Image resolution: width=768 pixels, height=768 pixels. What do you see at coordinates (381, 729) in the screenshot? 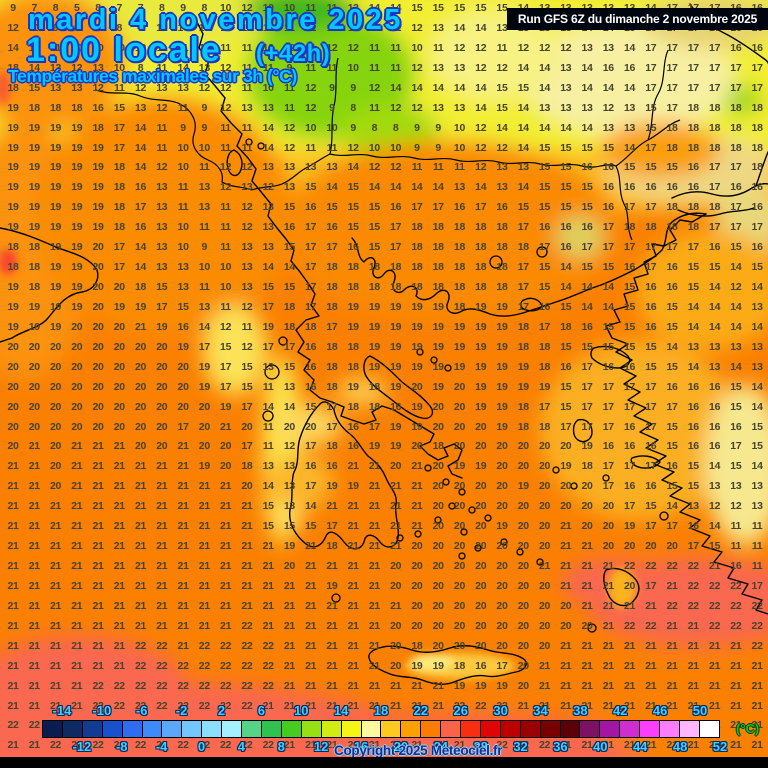
I see `temperature-scale-bar` at bounding box center [381, 729].